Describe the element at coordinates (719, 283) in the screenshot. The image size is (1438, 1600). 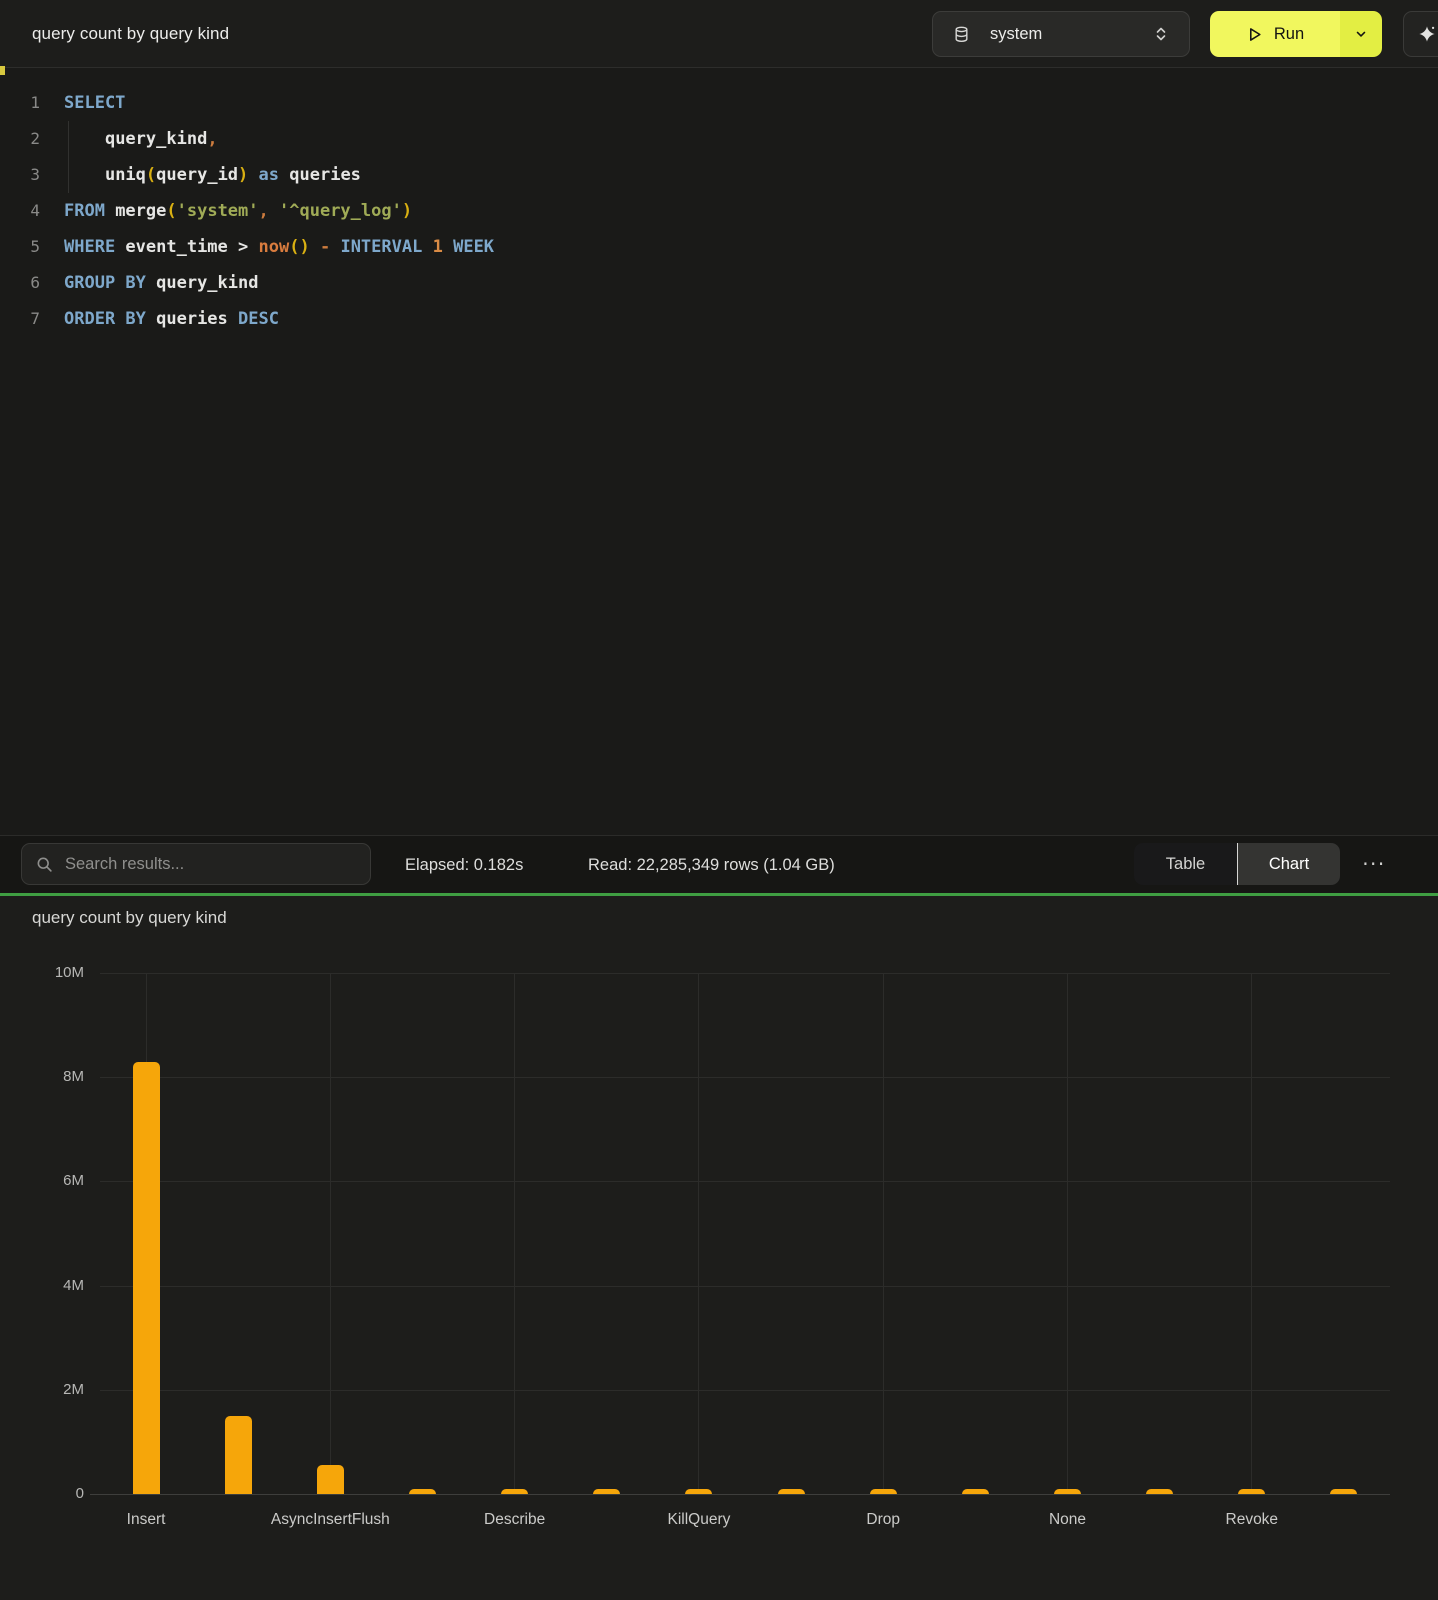
I see `code-line: 6 GROUP BY query_kind` at that location.